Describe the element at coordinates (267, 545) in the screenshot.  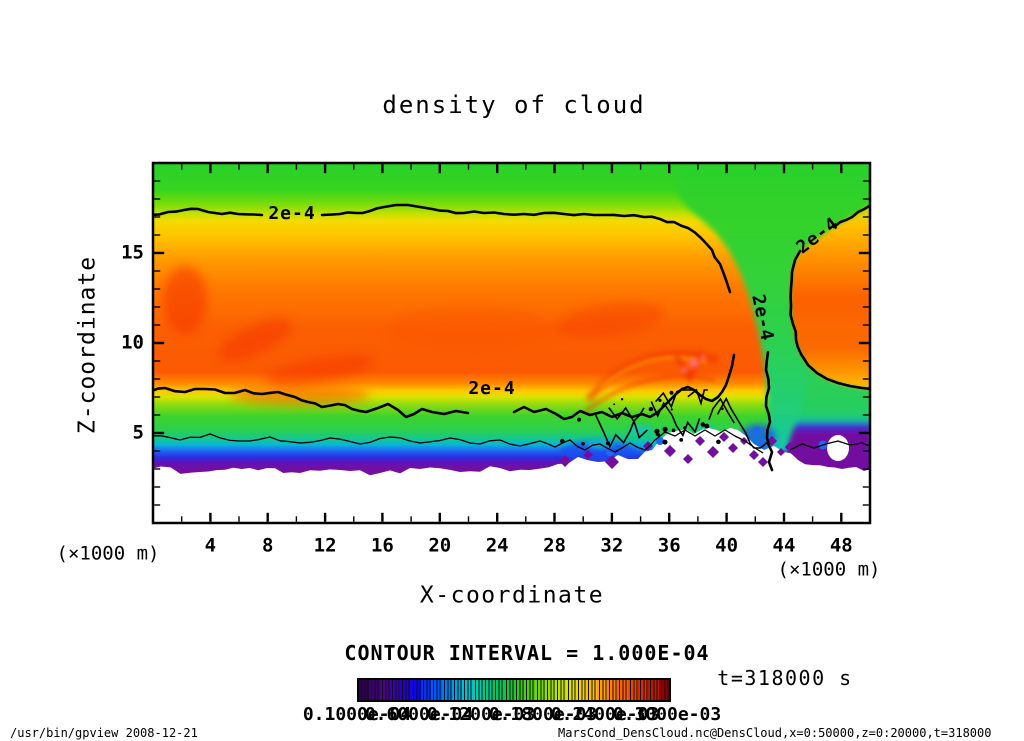
I see `x-tick-label: 8` at that location.